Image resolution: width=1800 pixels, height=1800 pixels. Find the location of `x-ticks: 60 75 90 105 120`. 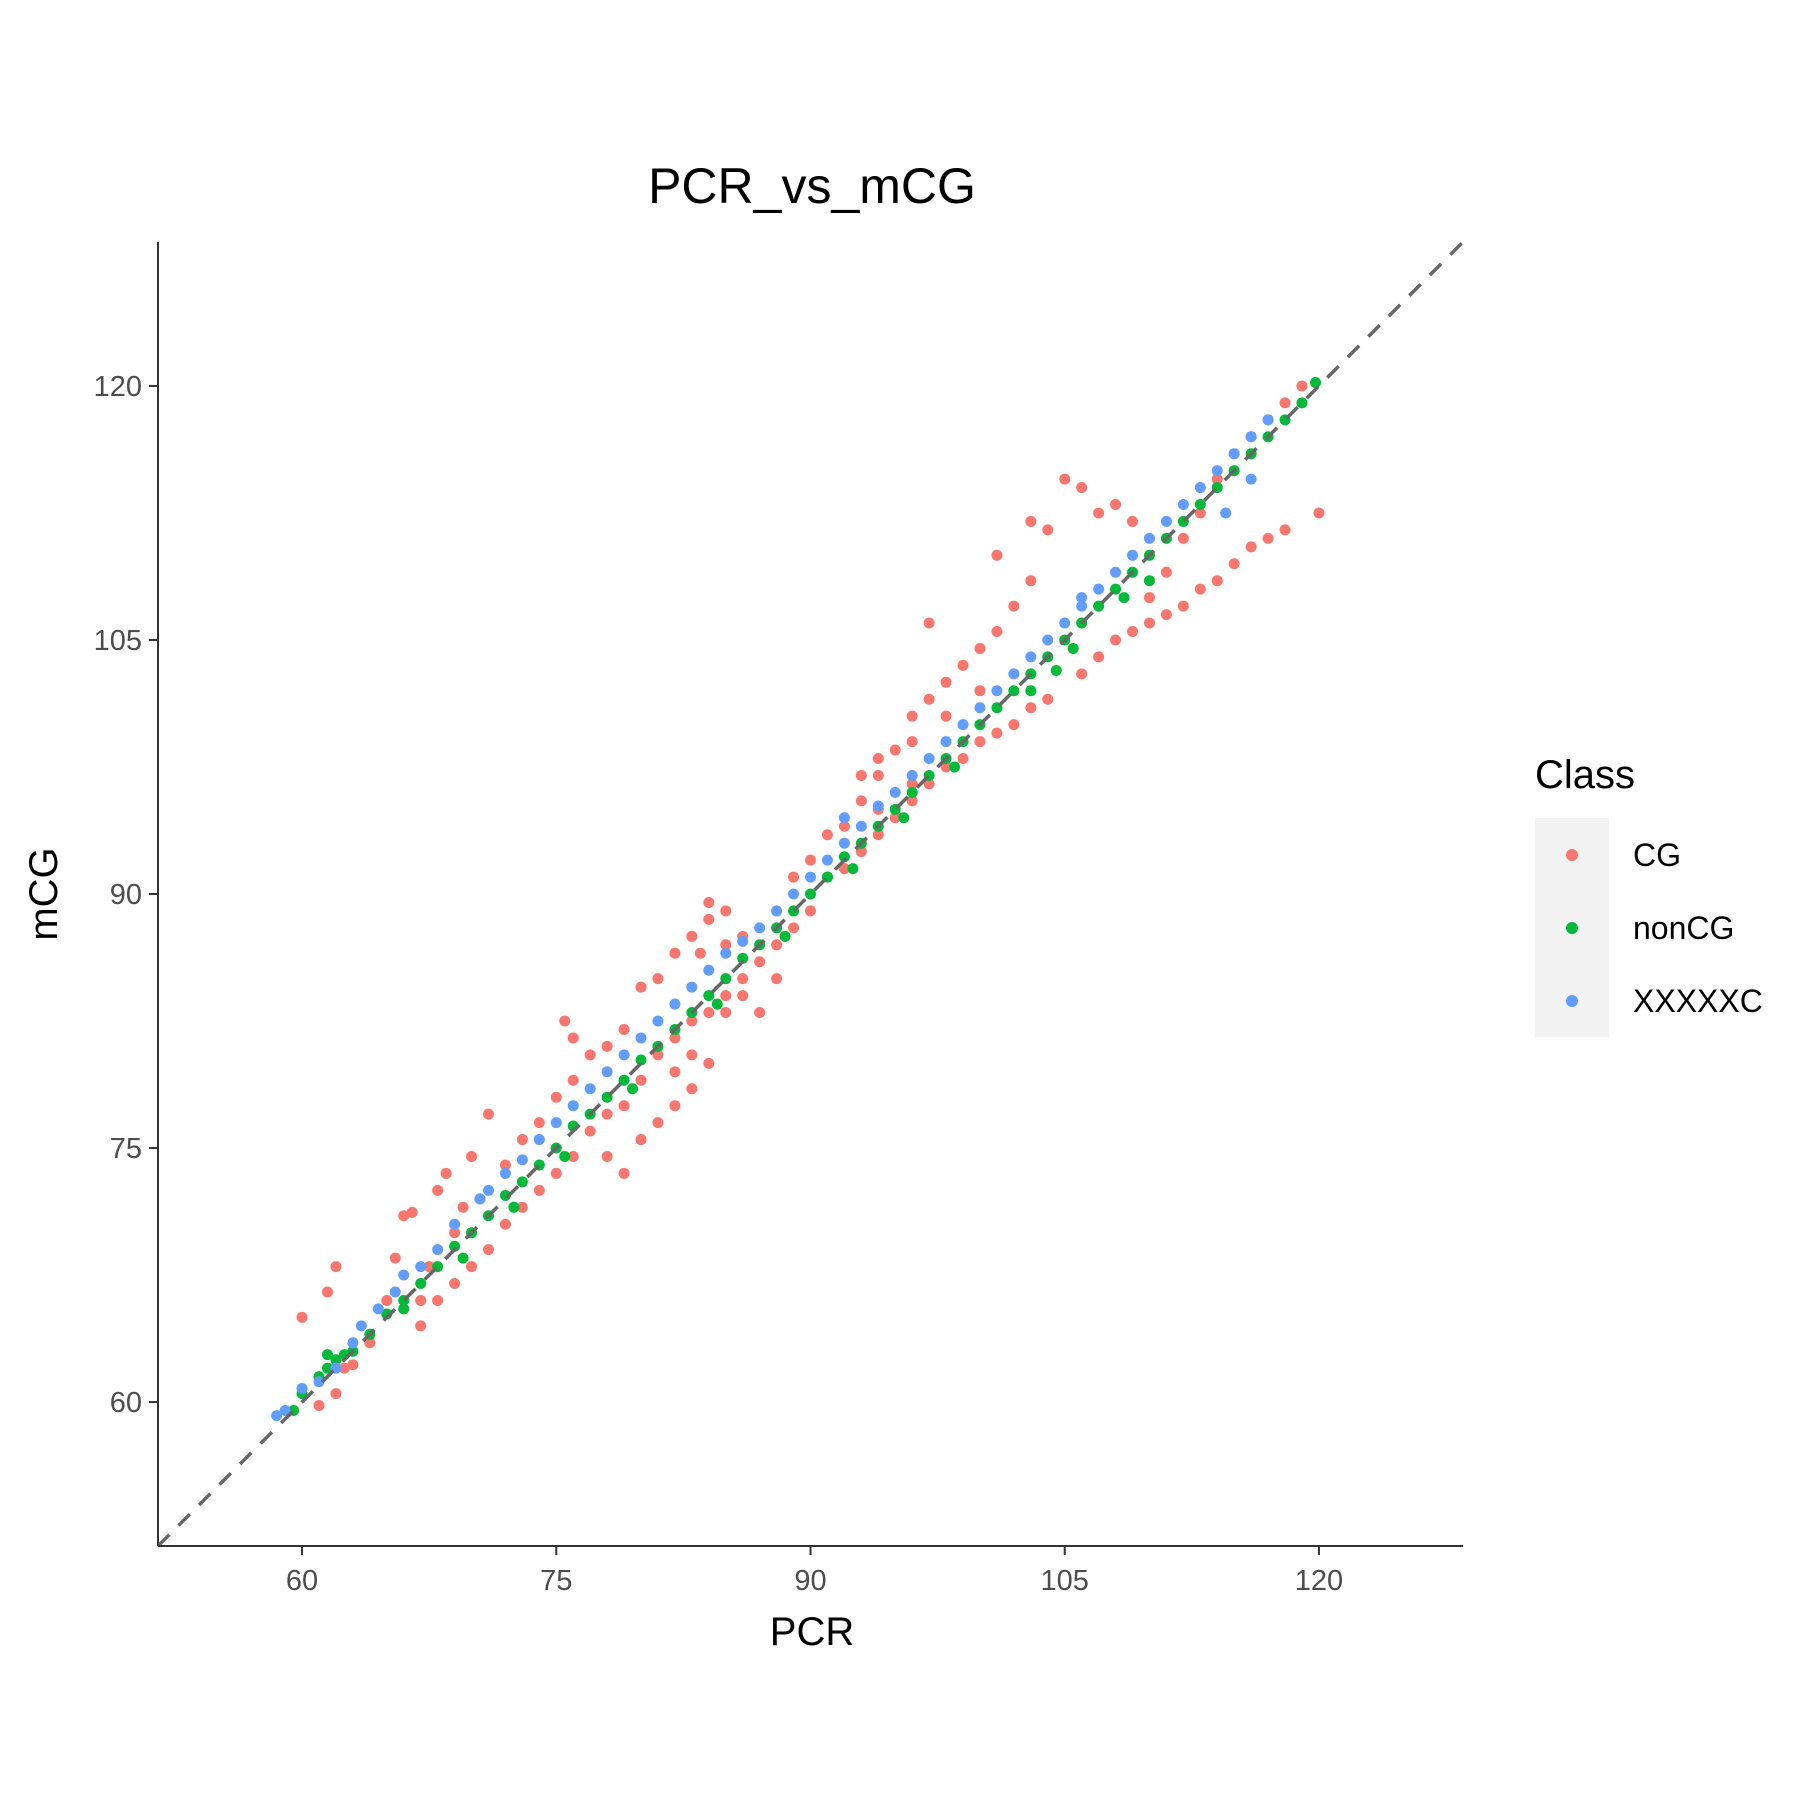

x-ticks: 60 75 90 105 120 is located at coordinates (814, 1571).